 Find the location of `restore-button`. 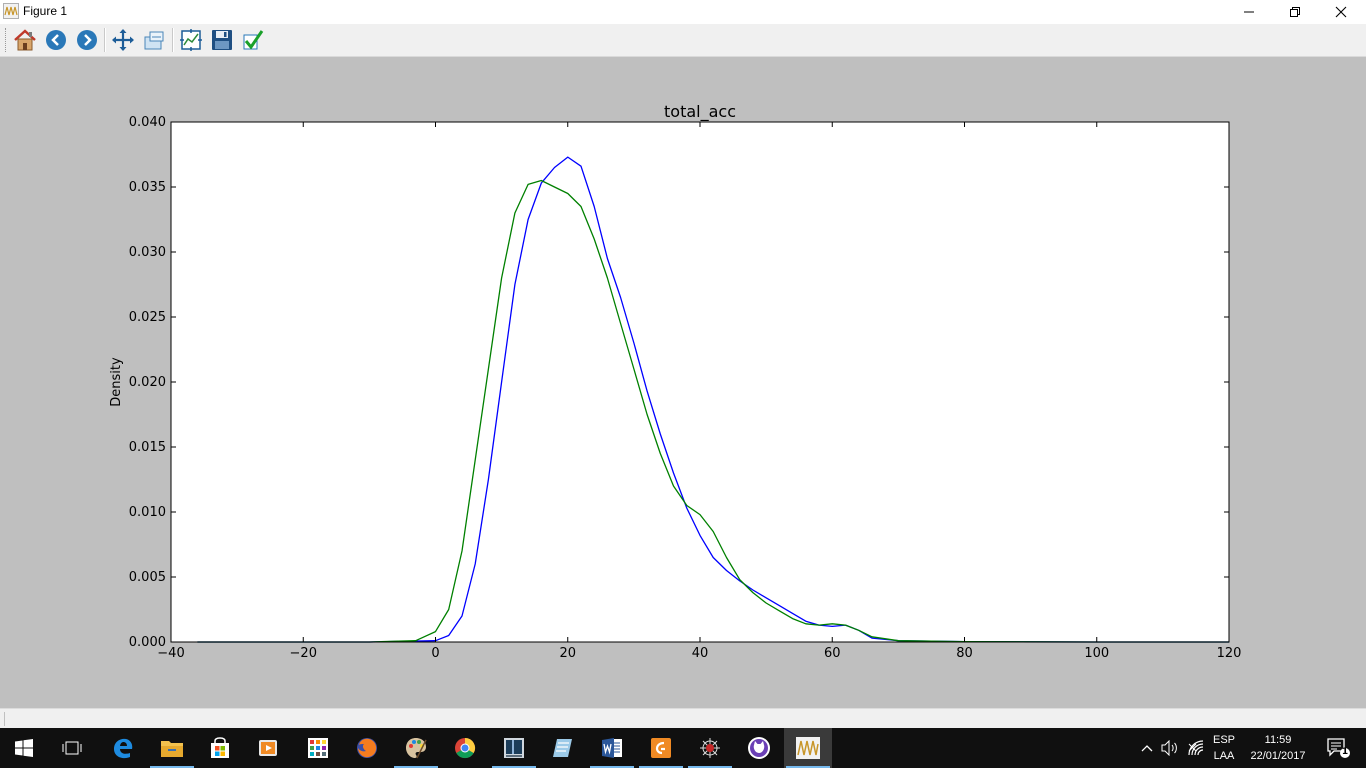

restore-button is located at coordinates (1295, 12).